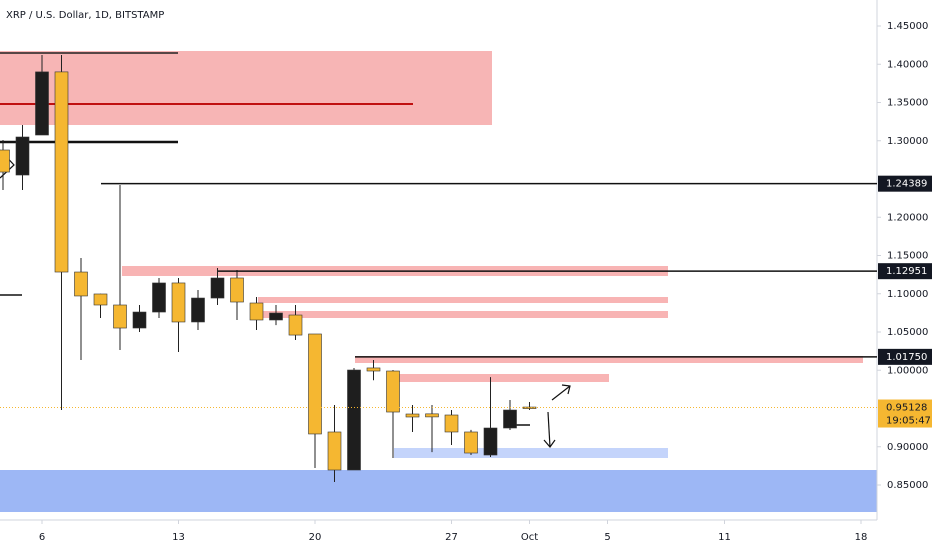 Image resolution: width=932 pixels, height=550 pixels. What do you see at coordinates (451, 537) in the screenshot?
I see `x-tick-label: 27` at bounding box center [451, 537].